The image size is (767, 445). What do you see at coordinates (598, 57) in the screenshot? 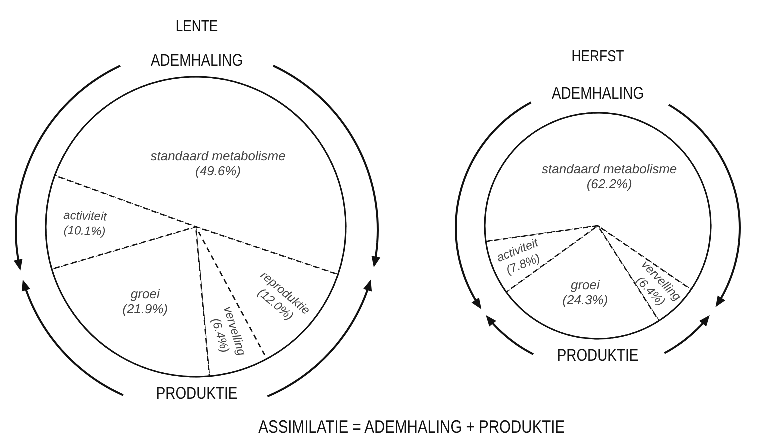
I see `chart-title: HERFST` at bounding box center [598, 57].